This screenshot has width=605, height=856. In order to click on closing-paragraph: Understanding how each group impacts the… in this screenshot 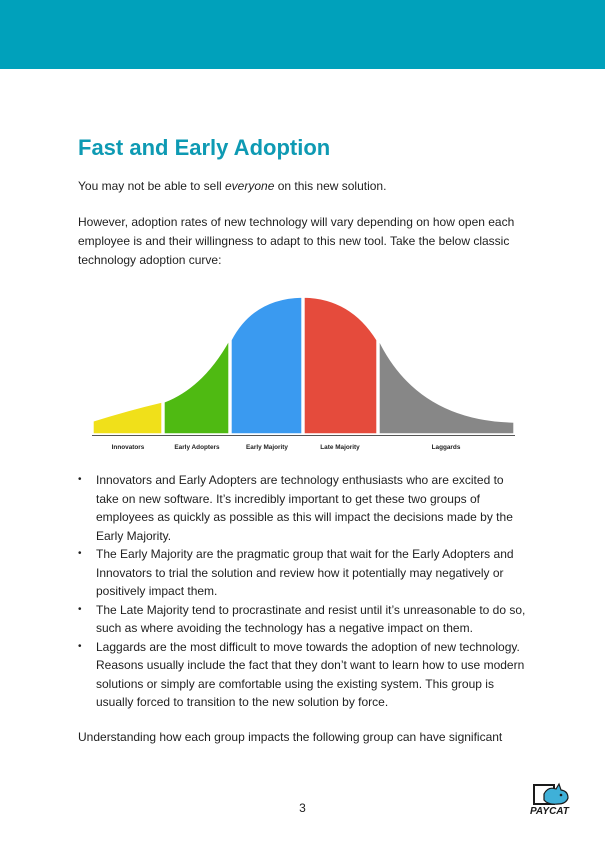, I will do `click(290, 737)`.